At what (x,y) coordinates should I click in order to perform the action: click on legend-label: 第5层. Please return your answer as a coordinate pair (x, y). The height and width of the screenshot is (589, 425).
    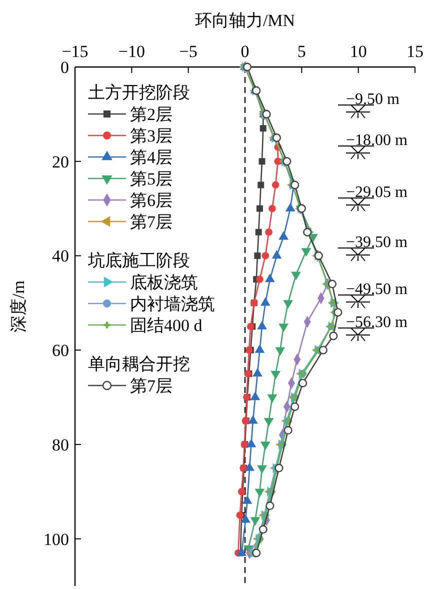
    Looking at the image, I should click on (151, 179).